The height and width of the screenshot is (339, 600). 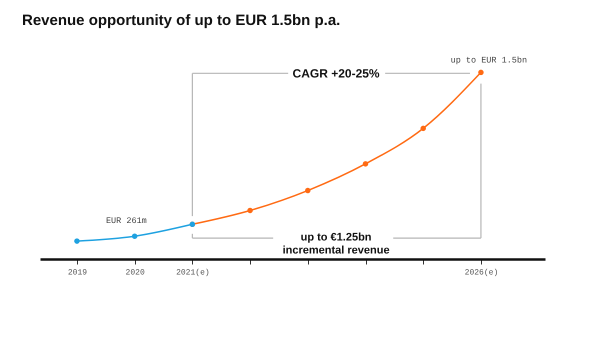 I want to click on x-tick-label: 2021(e), so click(x=193, y=273).